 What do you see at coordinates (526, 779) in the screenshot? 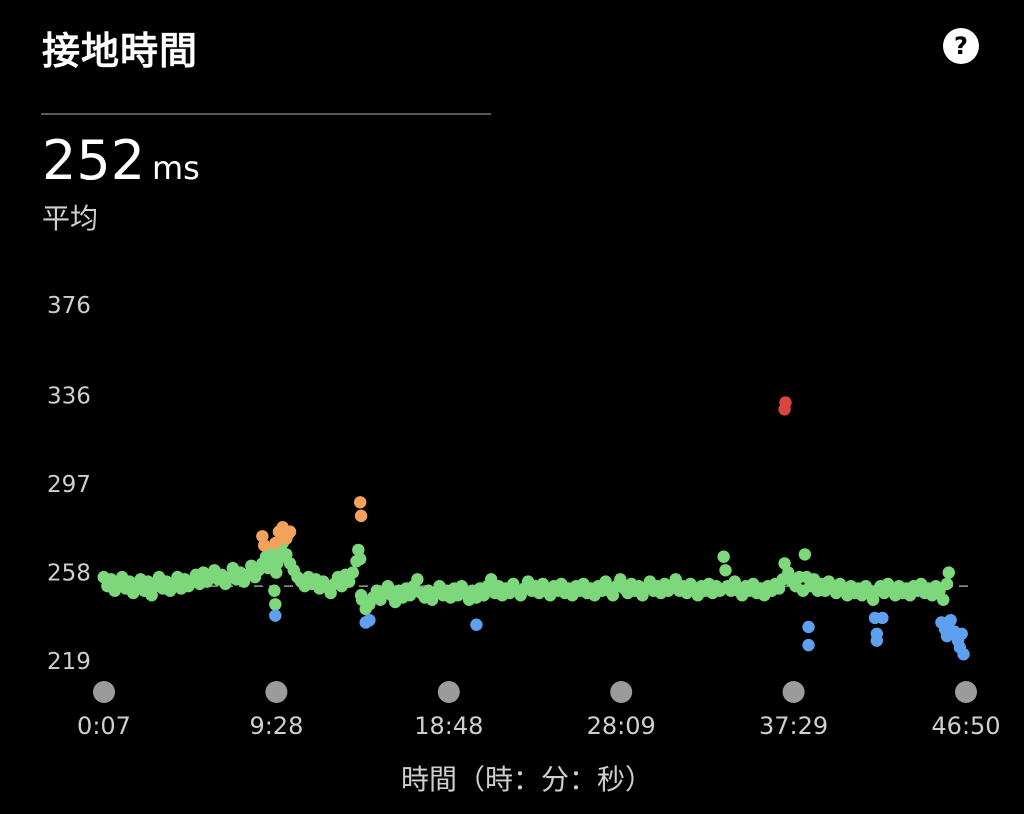
I see `x-axis-label: 時間（時：分：秒）` at bounding box center [526, 779].